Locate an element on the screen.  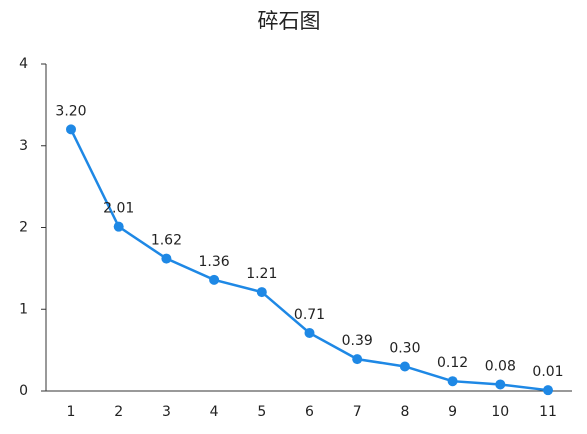
x-tick-label: 2 is located at coordinates (118, 412).